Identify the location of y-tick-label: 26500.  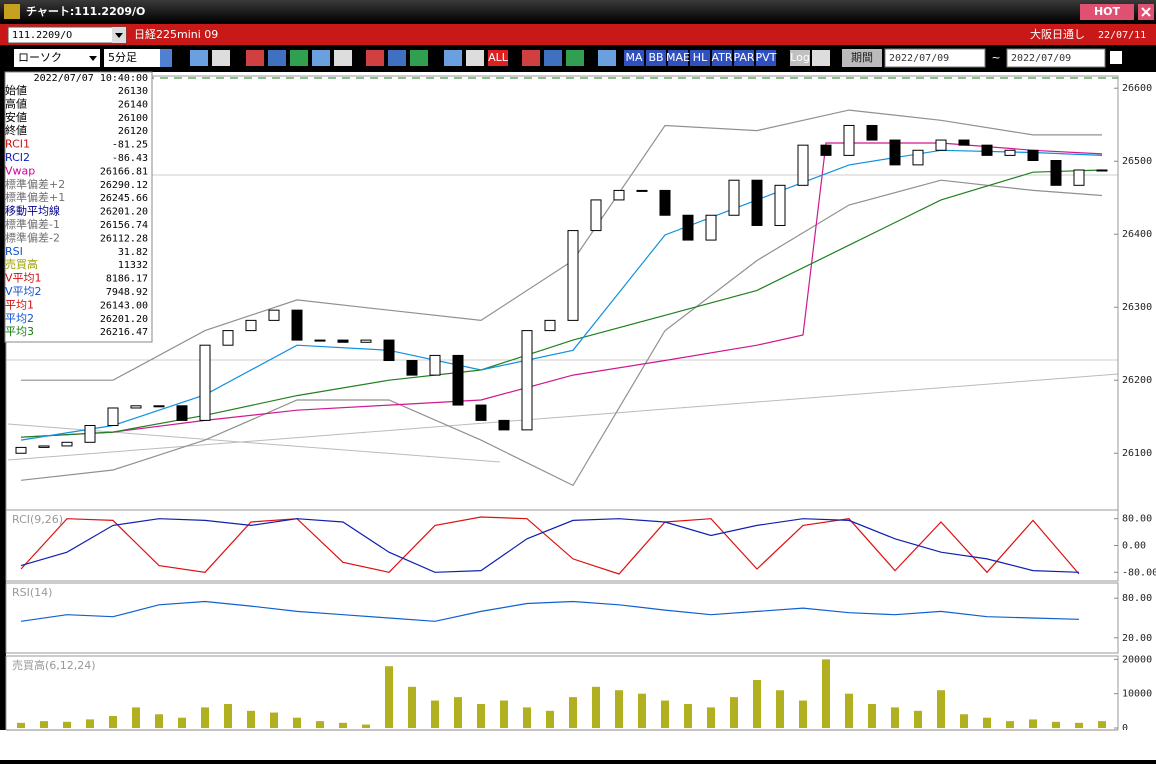
(1137, 161).